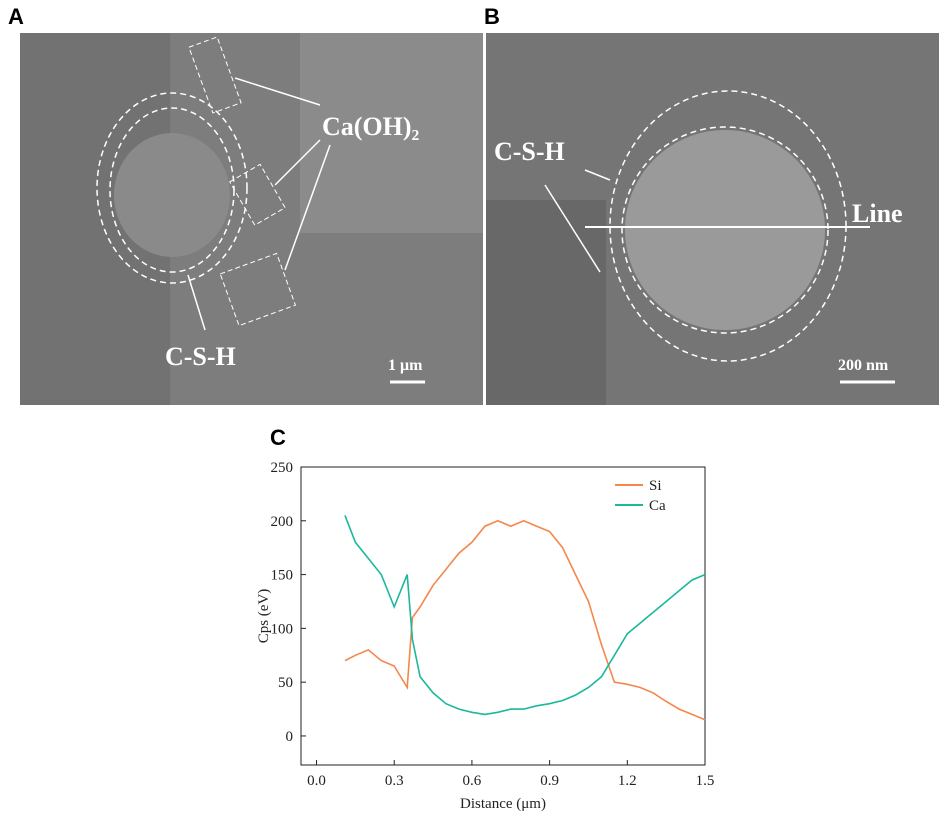 The height and width of the screenshot is (822, 939). What do you see at coordinates (405, 365) in the screenshot?
I see `scale-bar-label: 1 μm` at bounding box center [405, 365].